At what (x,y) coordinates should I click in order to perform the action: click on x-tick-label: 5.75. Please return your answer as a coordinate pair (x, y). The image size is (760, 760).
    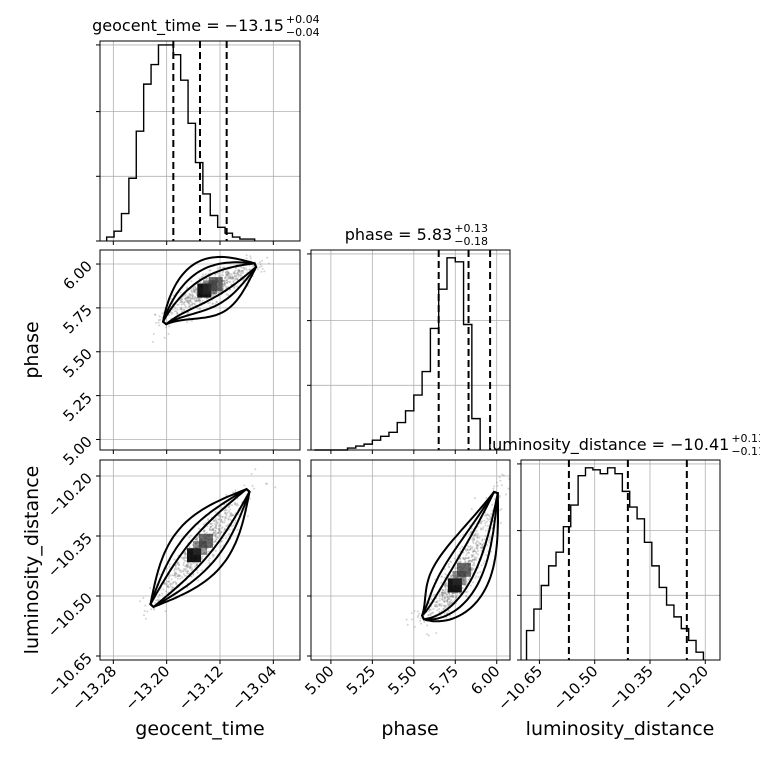
    Looking at the image, I should click on (444, 680).